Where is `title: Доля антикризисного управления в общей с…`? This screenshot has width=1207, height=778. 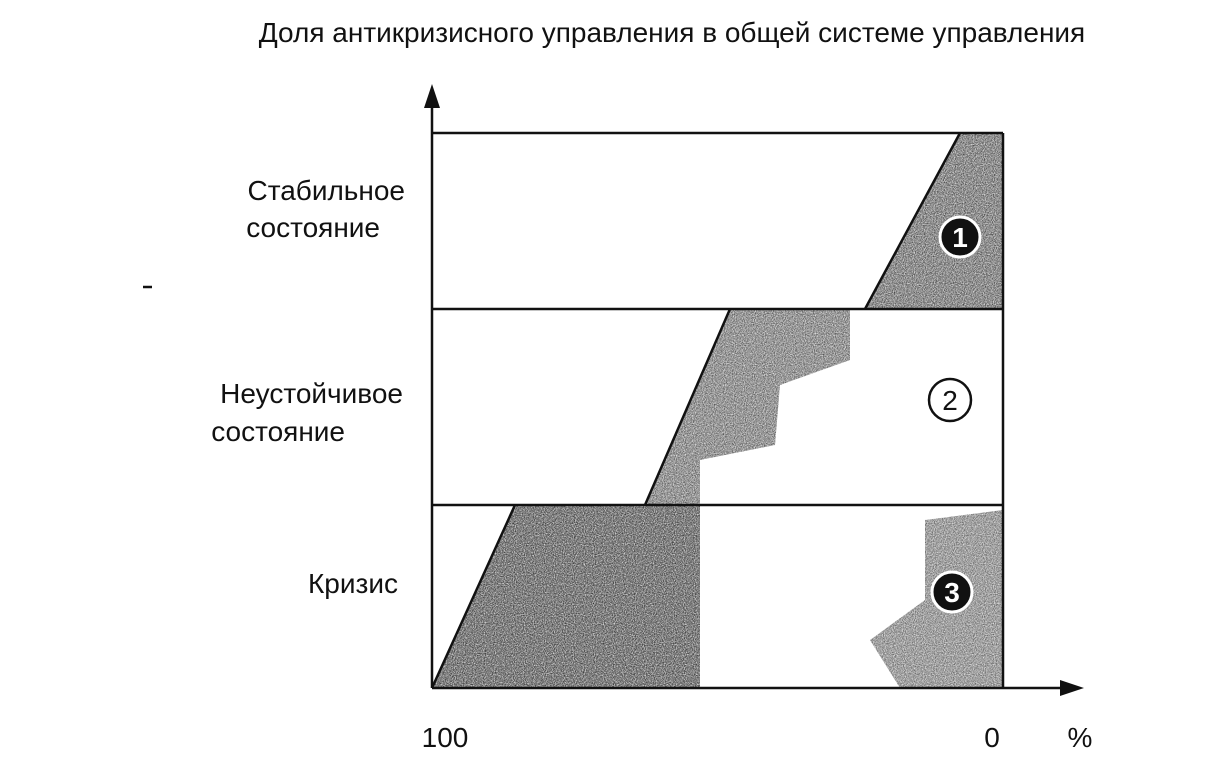 title: Доля антикризисного управления в общей с… is located at coordinates (672, 32).